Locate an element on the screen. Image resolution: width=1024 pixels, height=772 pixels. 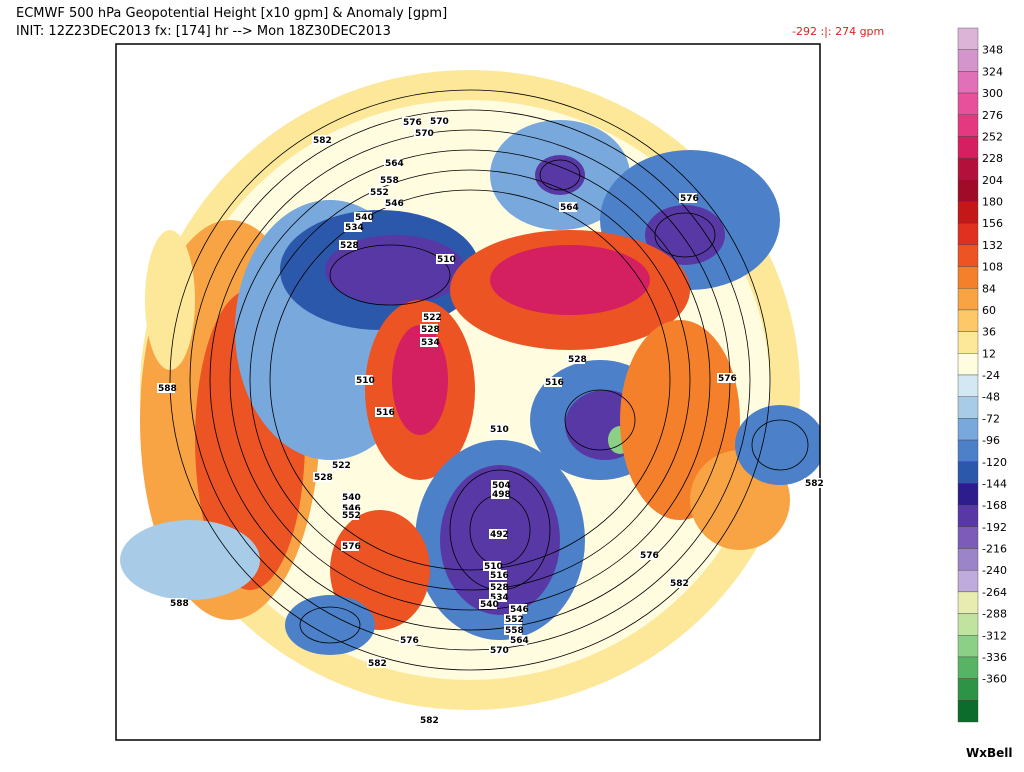
contour-label: 510 is located at coordinates (493, 567).